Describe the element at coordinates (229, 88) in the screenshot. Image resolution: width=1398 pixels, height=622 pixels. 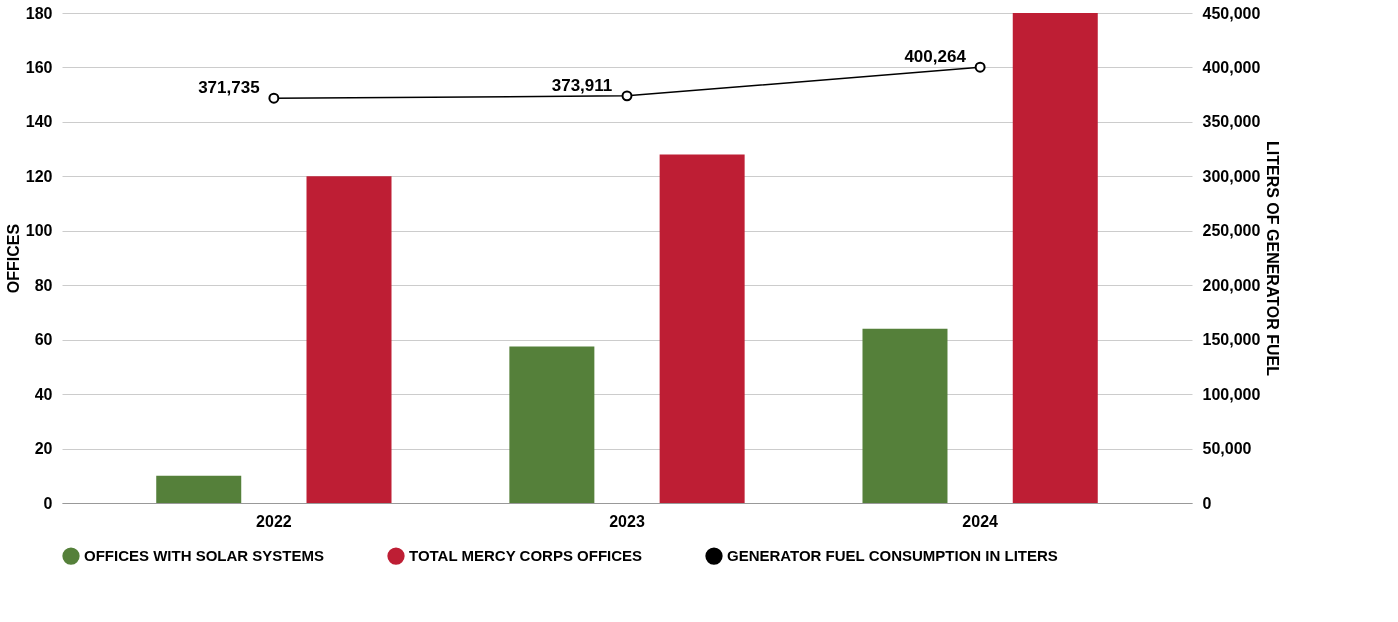
I see `data-label: 371,735` at that location.